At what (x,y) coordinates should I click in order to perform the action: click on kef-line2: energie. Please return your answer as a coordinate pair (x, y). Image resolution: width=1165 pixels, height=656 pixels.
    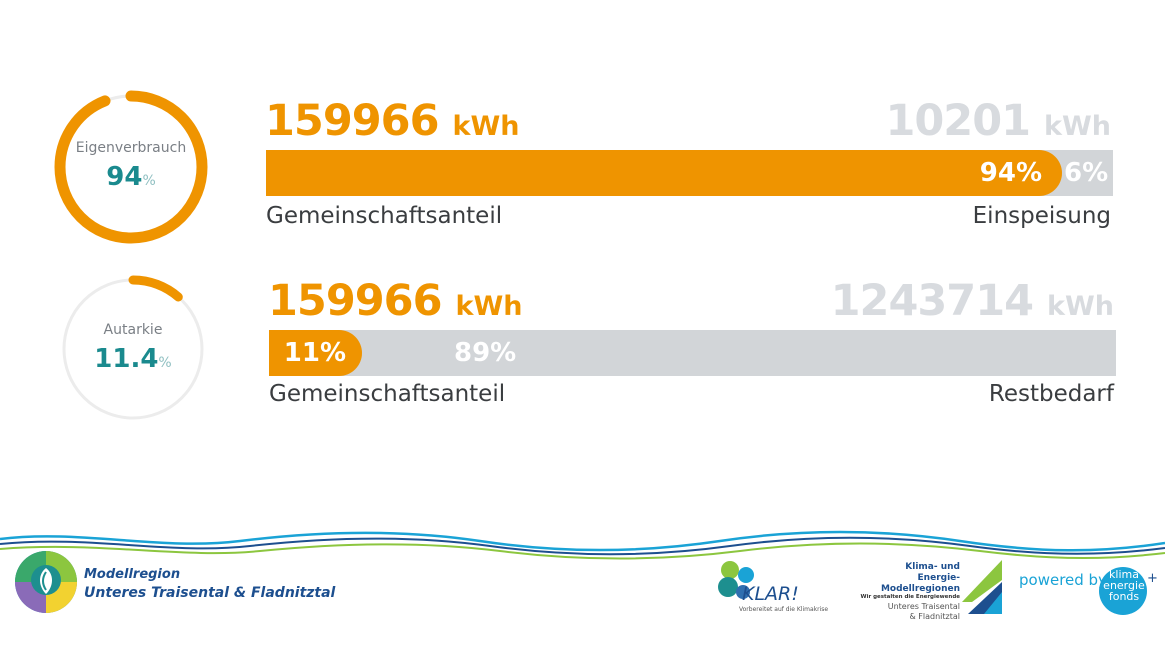
    Looking at the image, I should click on (1124, 585).